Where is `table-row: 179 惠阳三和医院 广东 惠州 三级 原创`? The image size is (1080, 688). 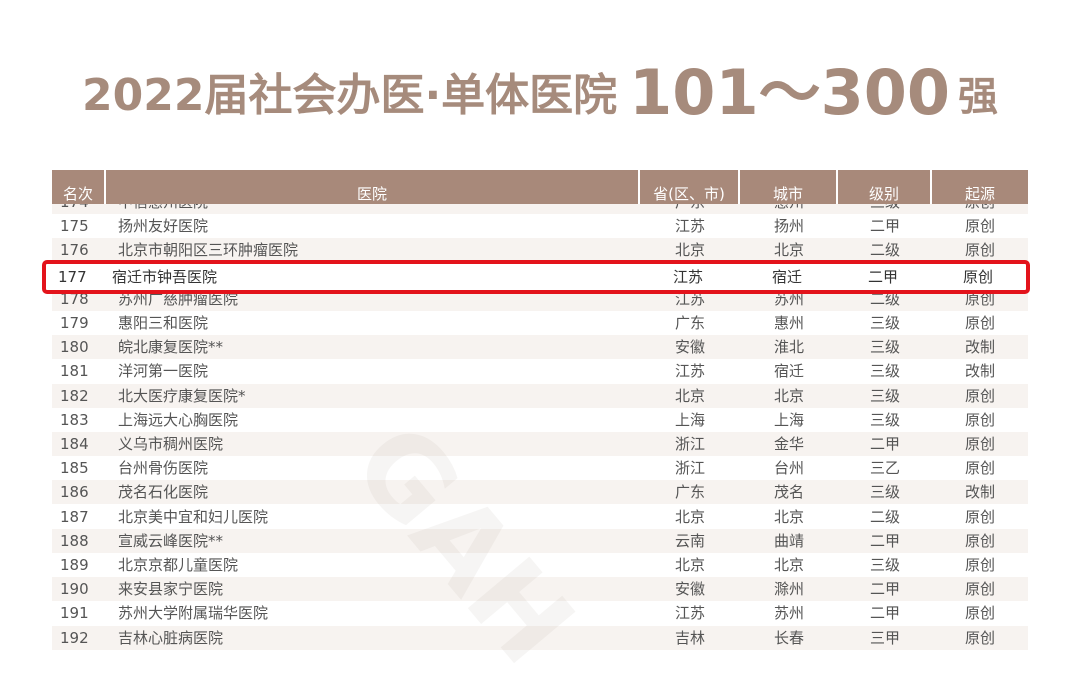 table-row: 179 惠阳三和医院 广东 惠州 三级 原创 is located at coordinates (540, 323).